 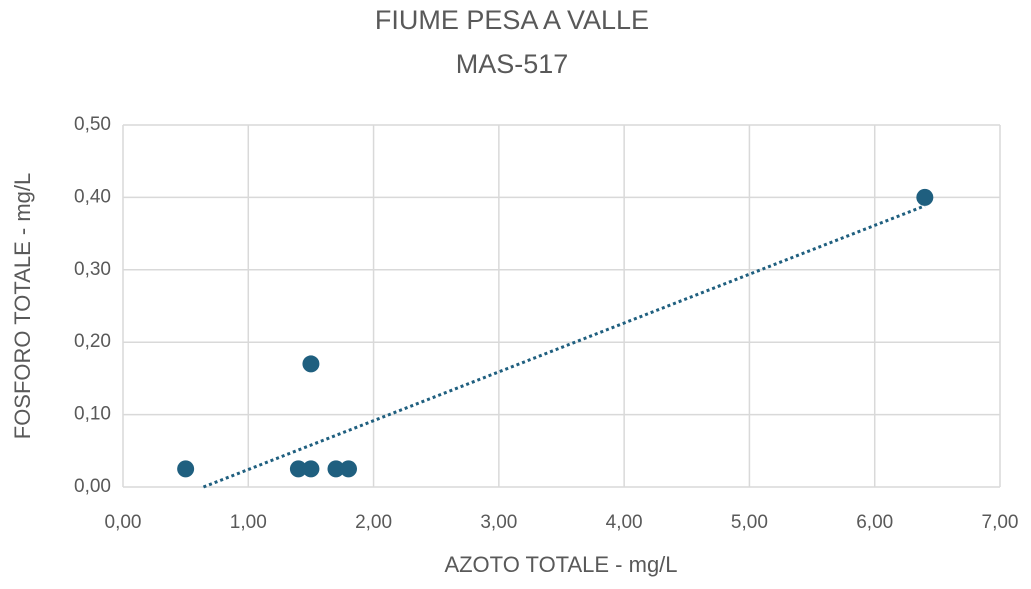 I want to click on x-tick-label: 1,00, so click(x=248, y=522).